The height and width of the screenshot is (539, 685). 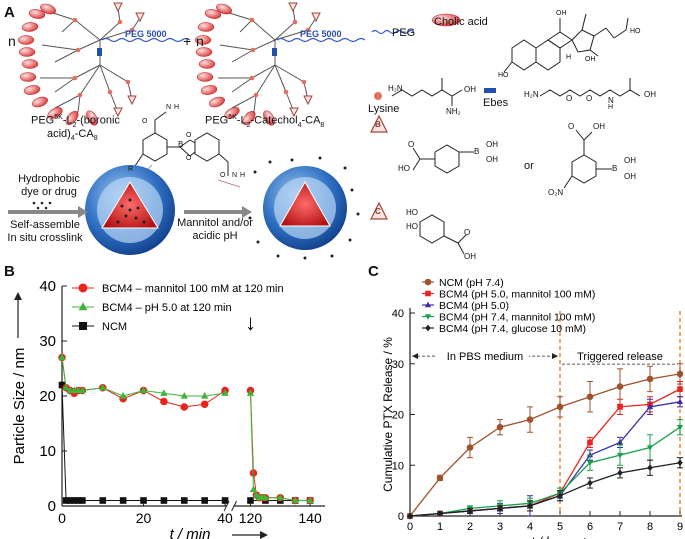 I want to click on drug-dots, so click(x=42, y=205).